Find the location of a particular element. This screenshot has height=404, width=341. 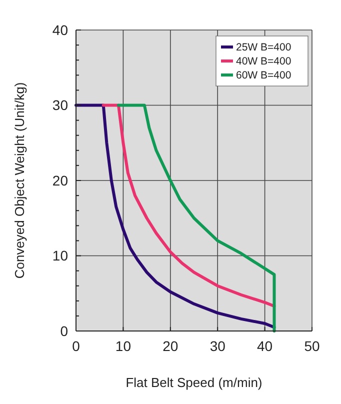

legend-label: 40W B=400 is located at coordinates (264, 62).